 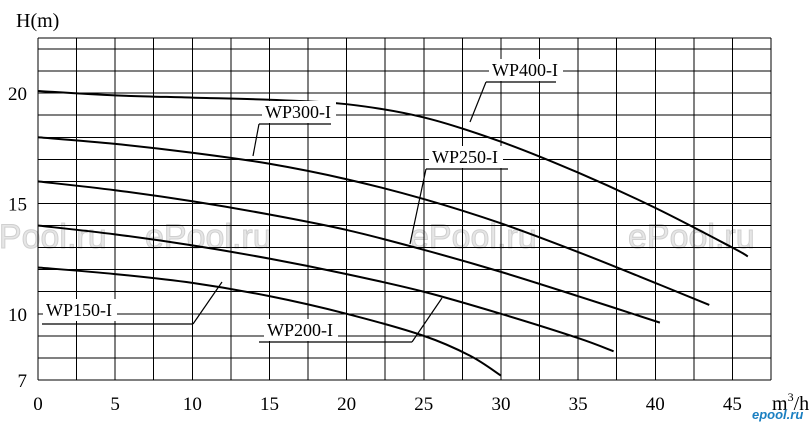 I want to click on y-tick-label: 10, so click(x=17, y=315).